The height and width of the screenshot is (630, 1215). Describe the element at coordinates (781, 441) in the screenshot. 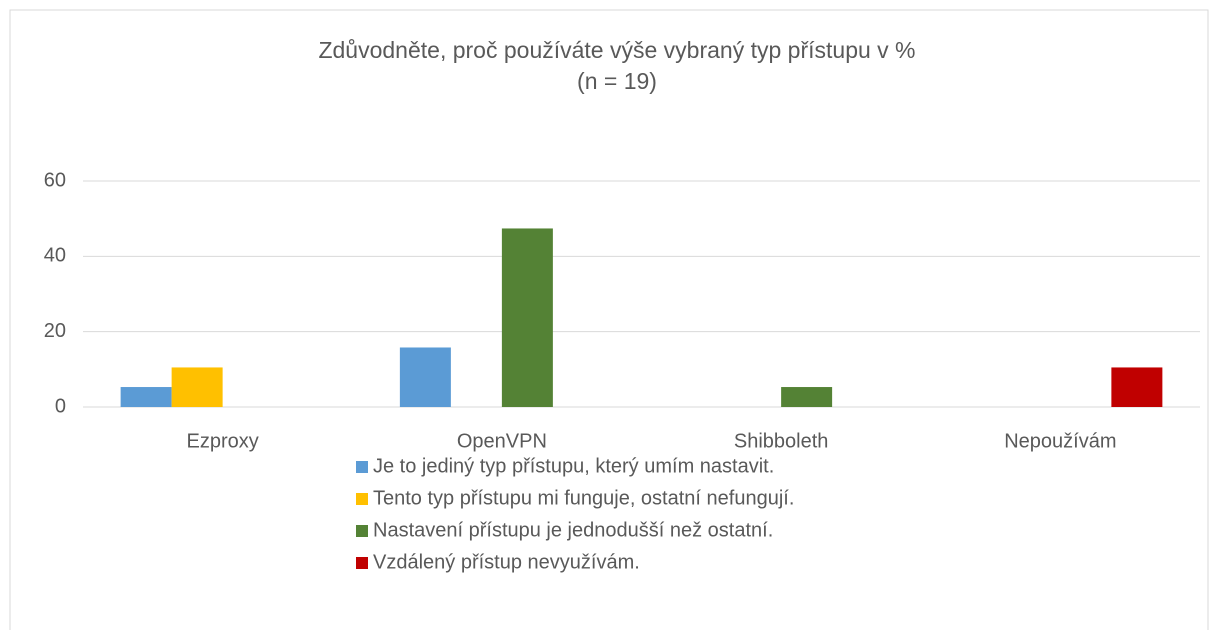

I see `x-tick-label: Shibboleth` at that location.